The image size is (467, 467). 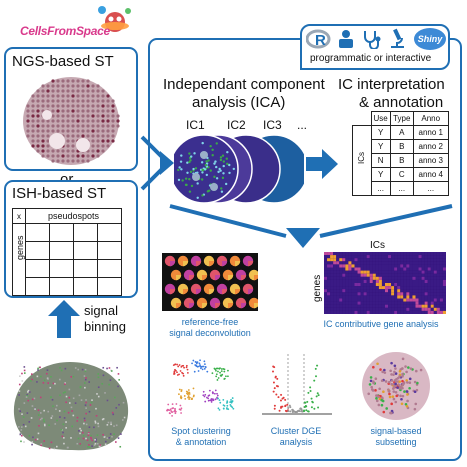 I want to click on ic-label: IC1, so click(x=195, y=125).